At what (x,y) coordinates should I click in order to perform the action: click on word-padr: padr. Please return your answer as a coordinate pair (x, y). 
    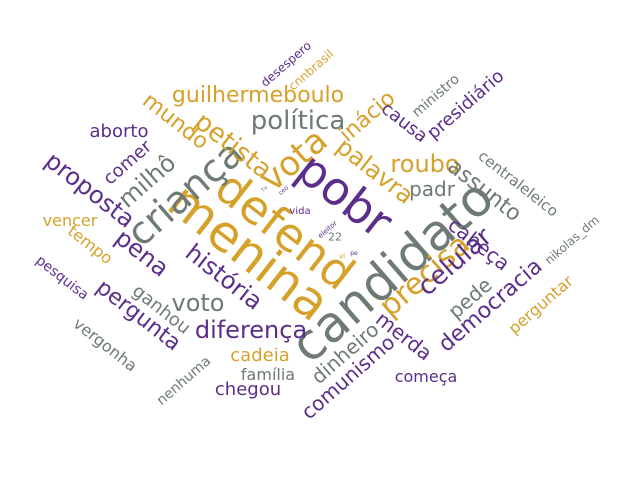
    Looking at the image, I should click on (432, 189).